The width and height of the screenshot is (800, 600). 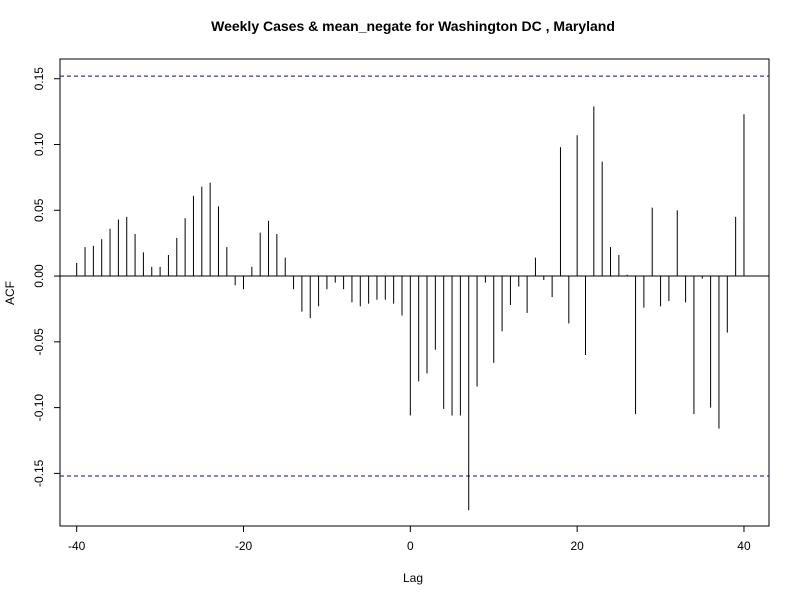 What do you see at coordinates (410, 546) in the screenshot?
I see `x-tick-label: 0` at bounding box center [410, 546].